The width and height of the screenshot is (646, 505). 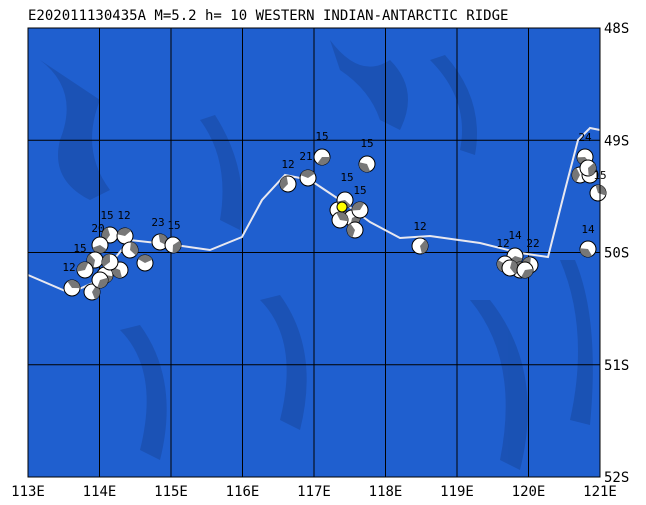 I want to click on x-label: 119E, so click(x=457, y=492).